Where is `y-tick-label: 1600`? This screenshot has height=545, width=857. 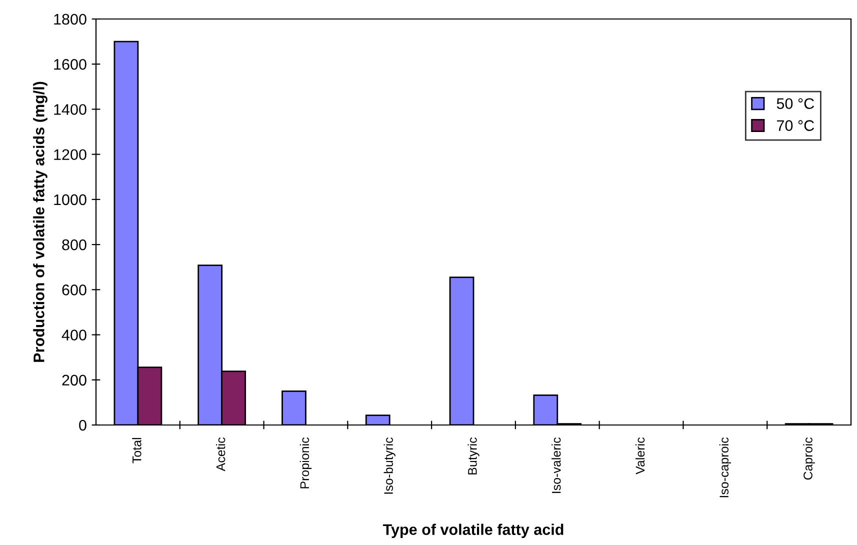
y-tick-label: 1600 is located at coordinates (70, 64).